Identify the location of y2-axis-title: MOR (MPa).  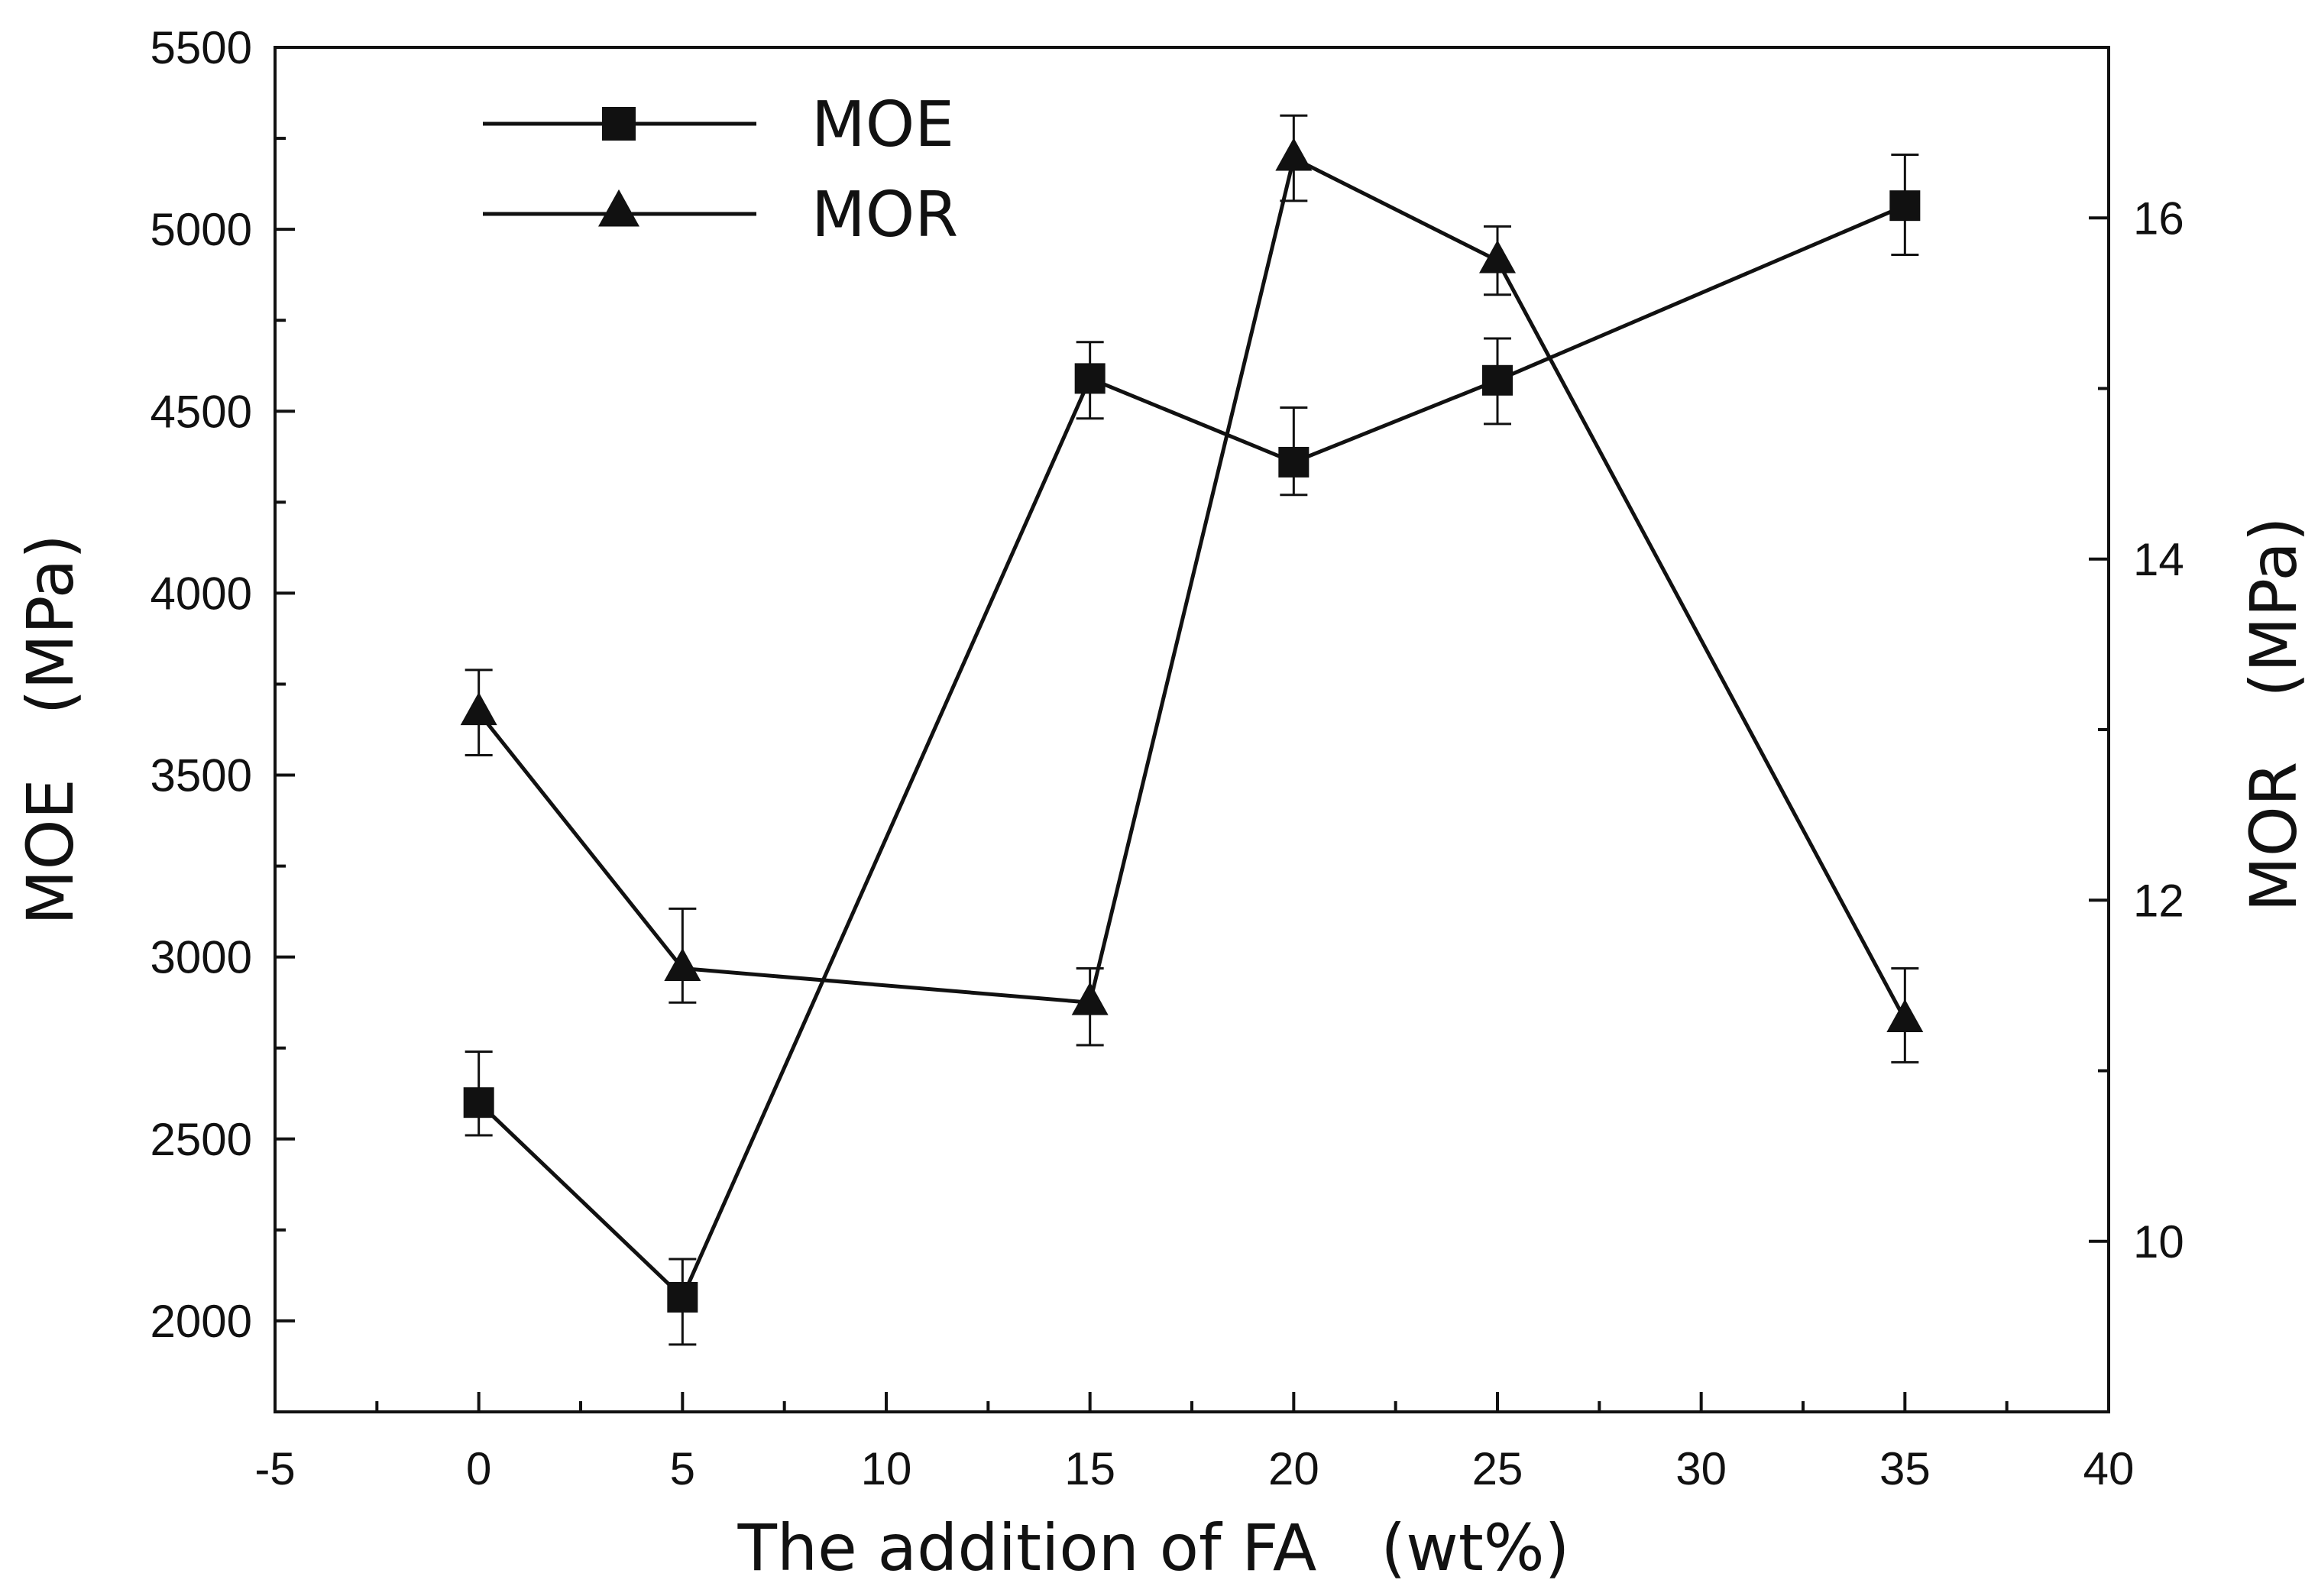
(2273, 713).